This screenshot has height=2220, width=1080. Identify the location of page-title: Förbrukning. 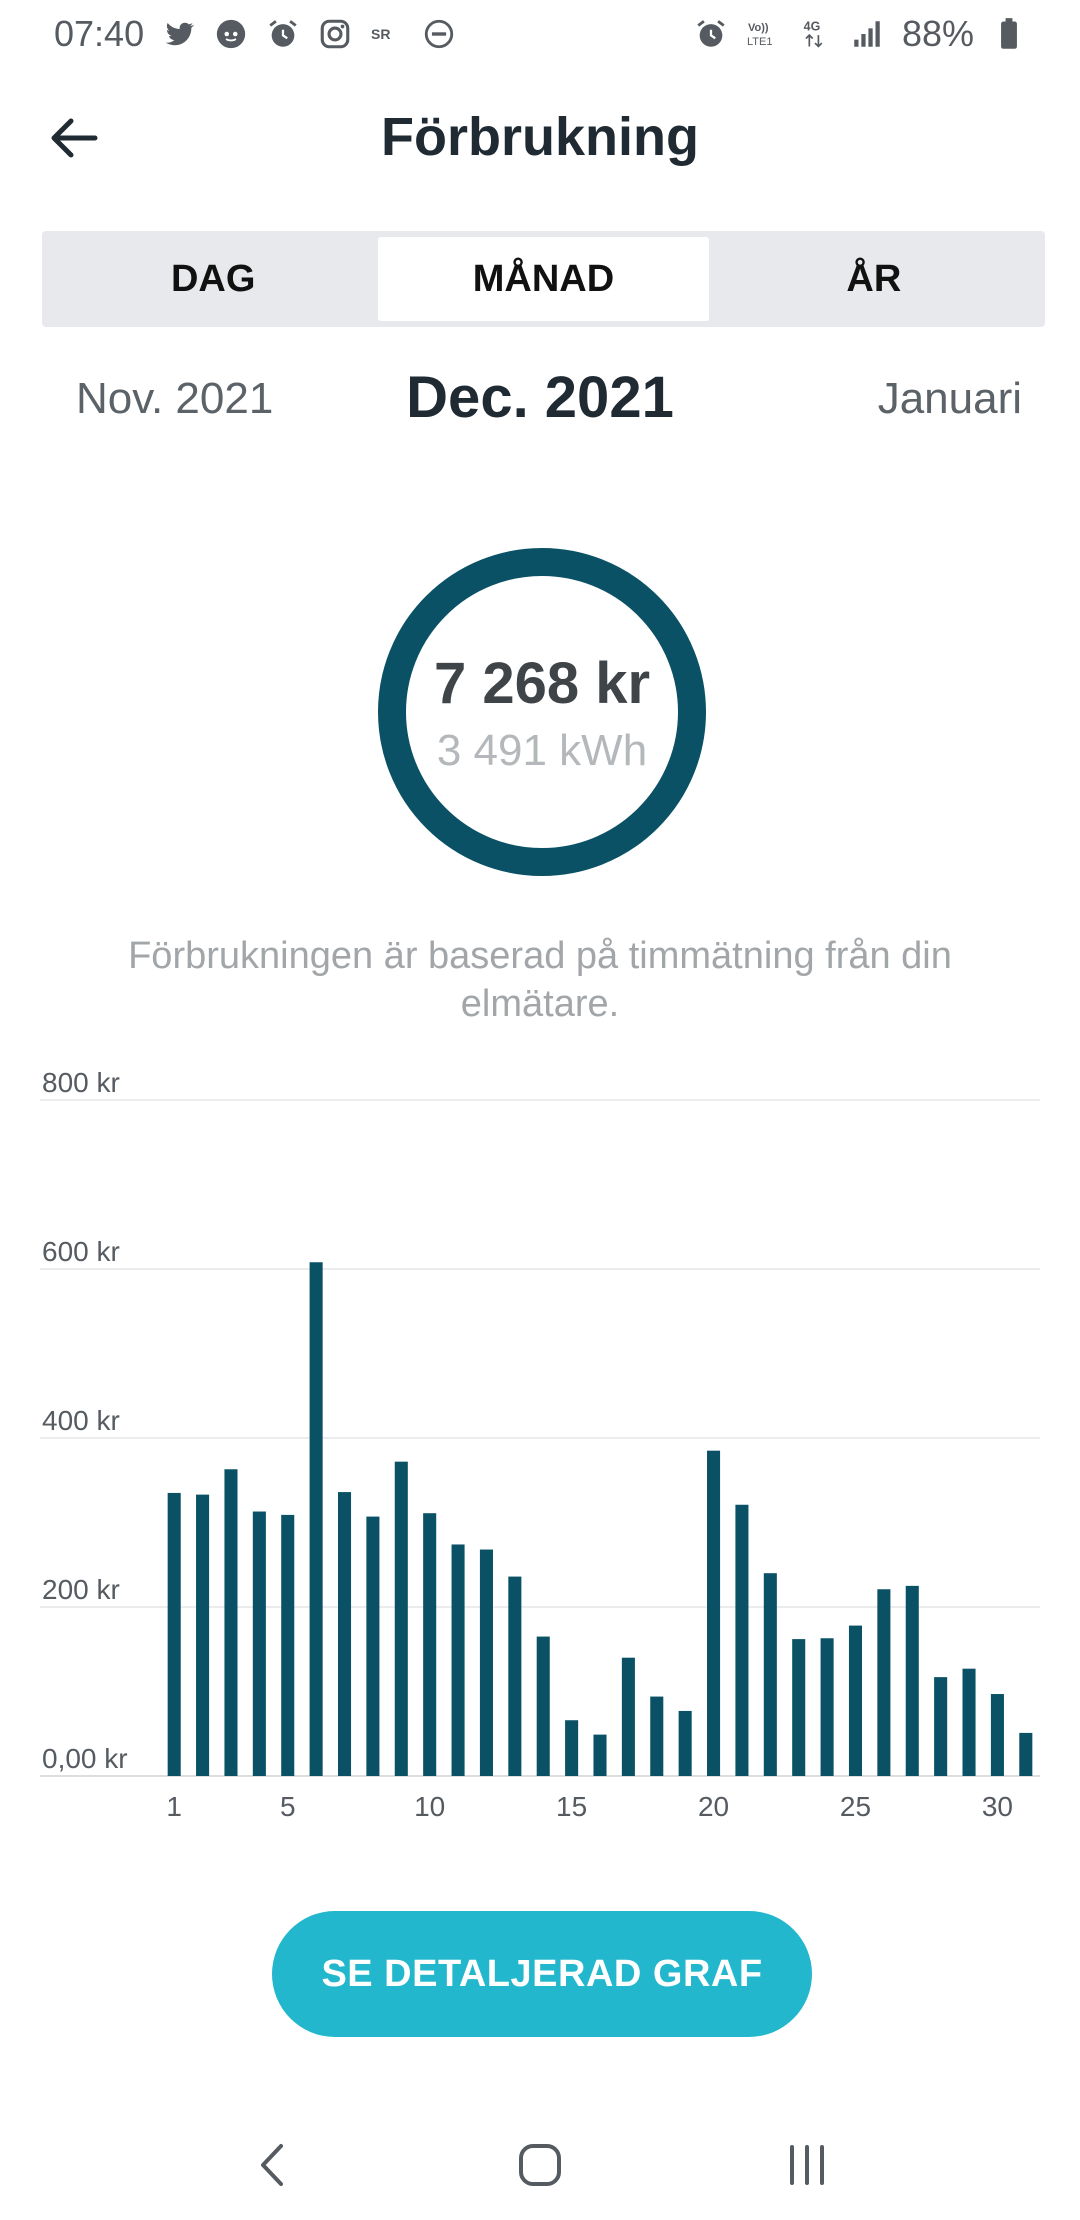
(540, 137).